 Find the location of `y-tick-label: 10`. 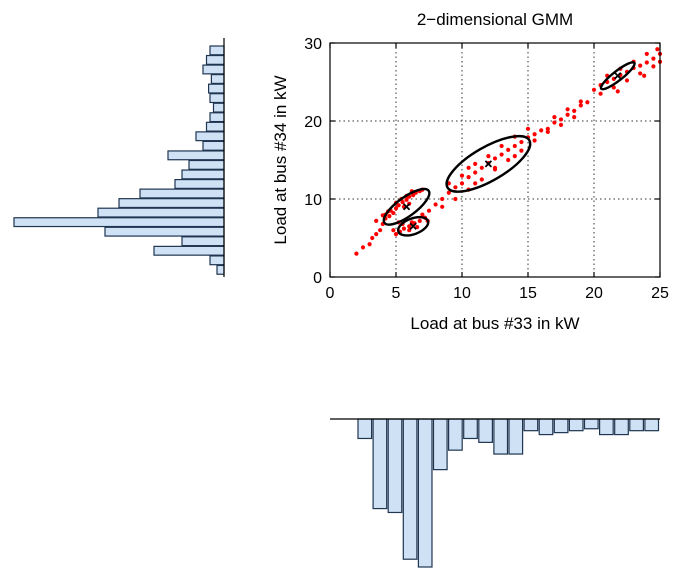

y-tick-label: 10 is located at coordinates (313, 200).